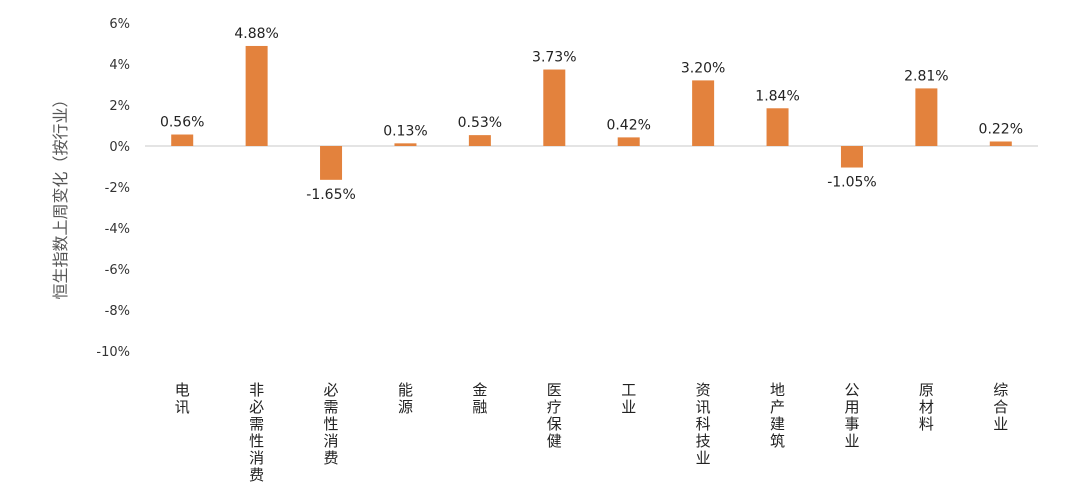 The height and width of the screenshot is (486, 1080). Describe the element at coordinates (182, 398) in the screenshot. I see `category-label: 电讯` at that location.